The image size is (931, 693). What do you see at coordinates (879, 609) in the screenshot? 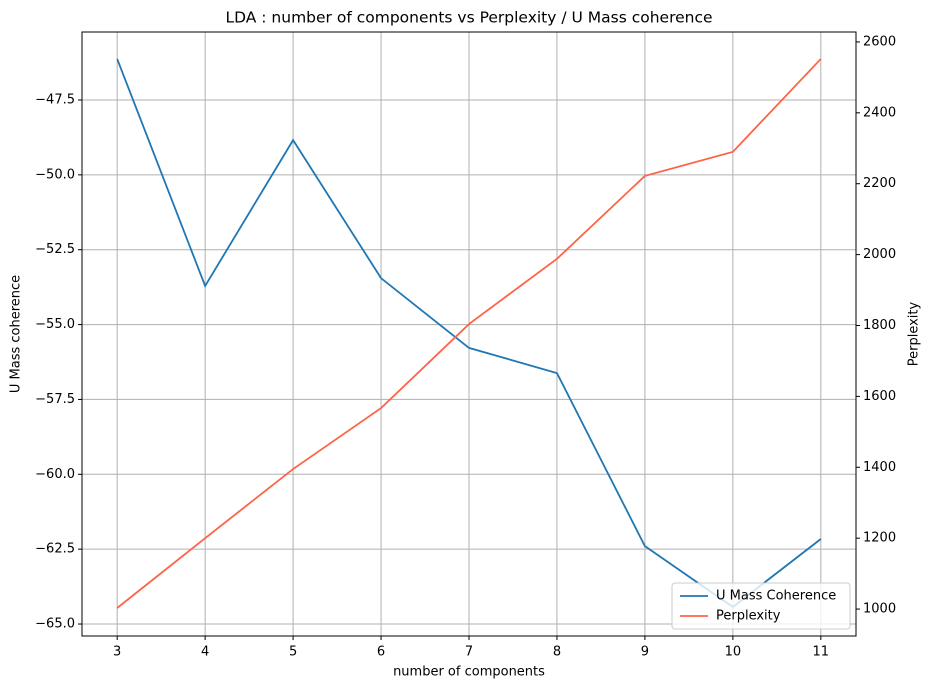
I see `y2-tick-label: 1000` at bounding box center [879, 609].